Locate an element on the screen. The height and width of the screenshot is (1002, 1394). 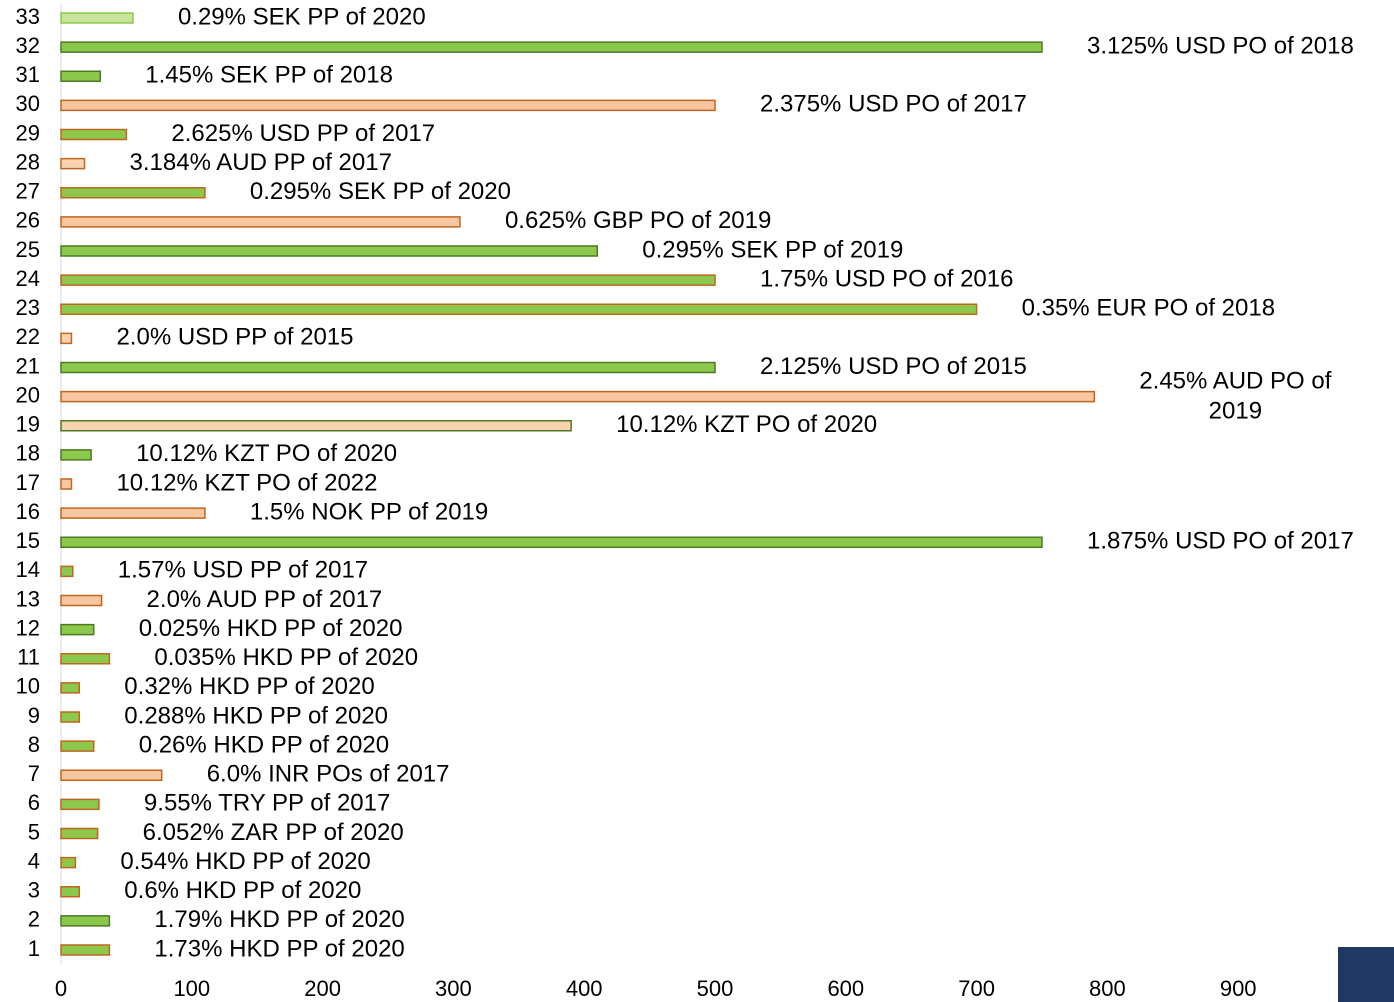
y-tick-label: 2 is located at coordinates (34, 919).